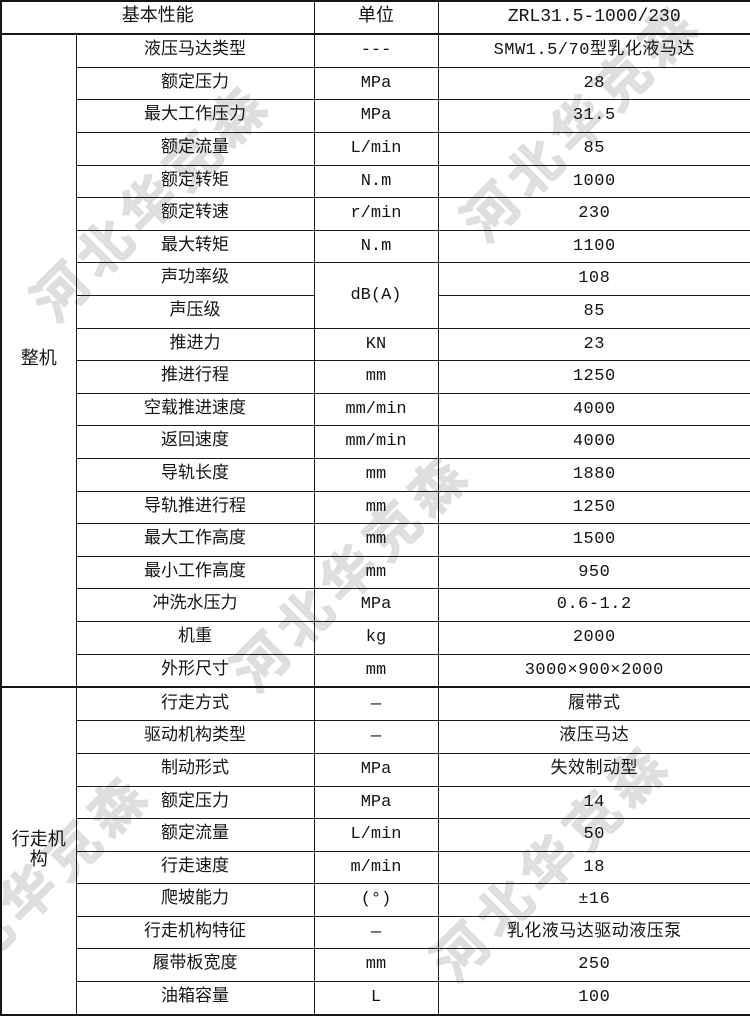 This screenshot has height=1016, width=750. What do you see at coordinates (593, 704) in the screenshot?
I see `value-cell: 履带式` at bounding box center [593, 704].